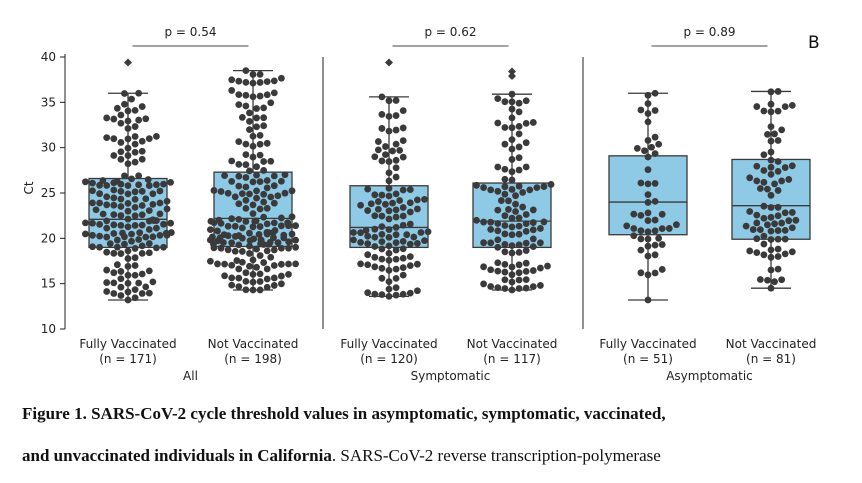 Image resolution: width=862 pixels, height=483 pixels. Describe the element at coordinates (450, 32) in the screenshot. I see `p-value-label: p = 0.62` at that location.